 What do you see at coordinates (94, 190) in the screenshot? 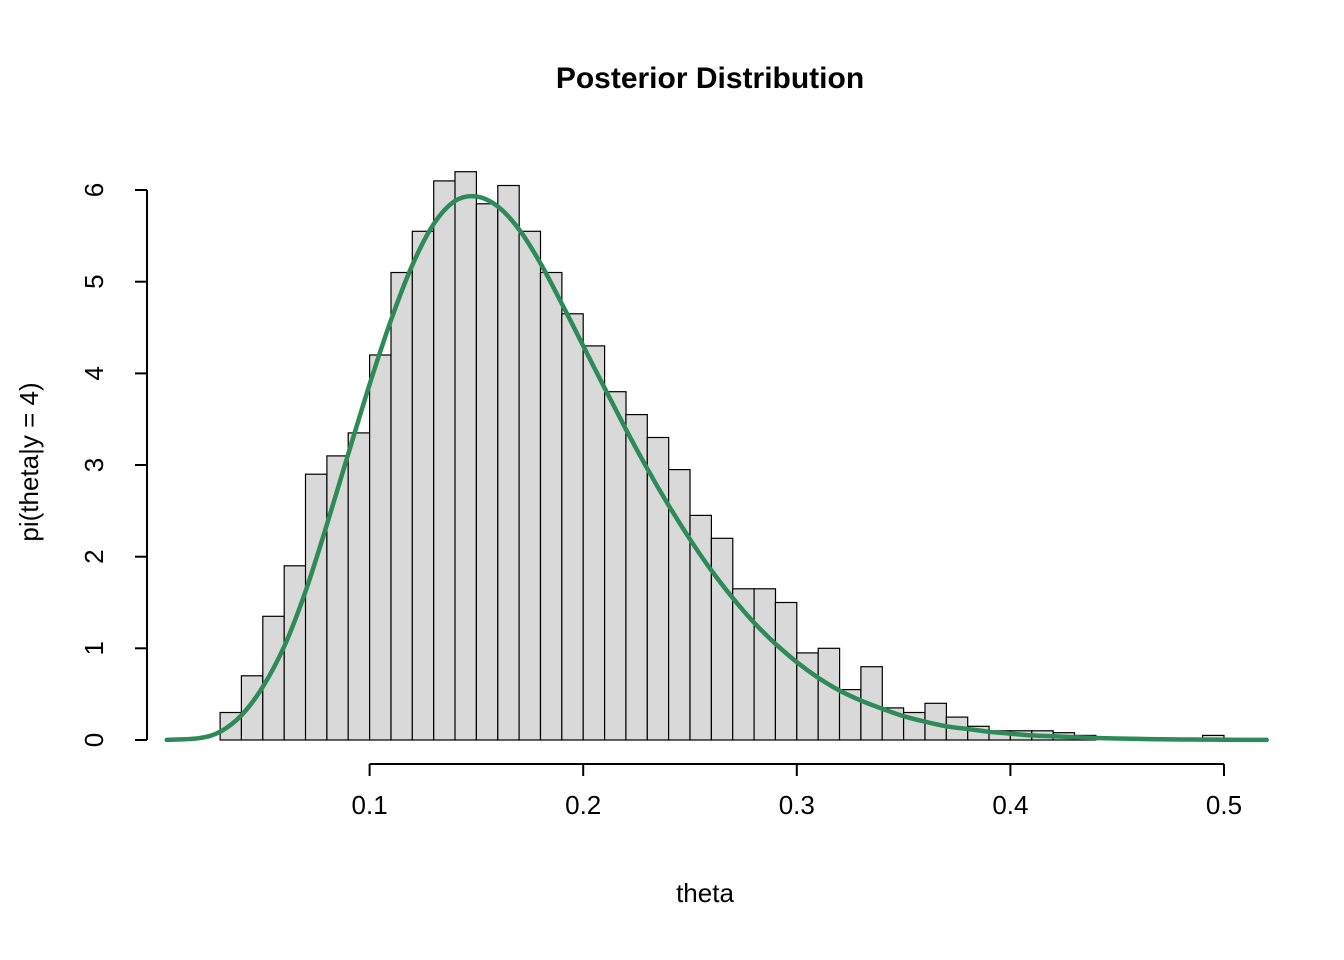
I see `y-tick-label: 6` at bounding box center [94, 190].